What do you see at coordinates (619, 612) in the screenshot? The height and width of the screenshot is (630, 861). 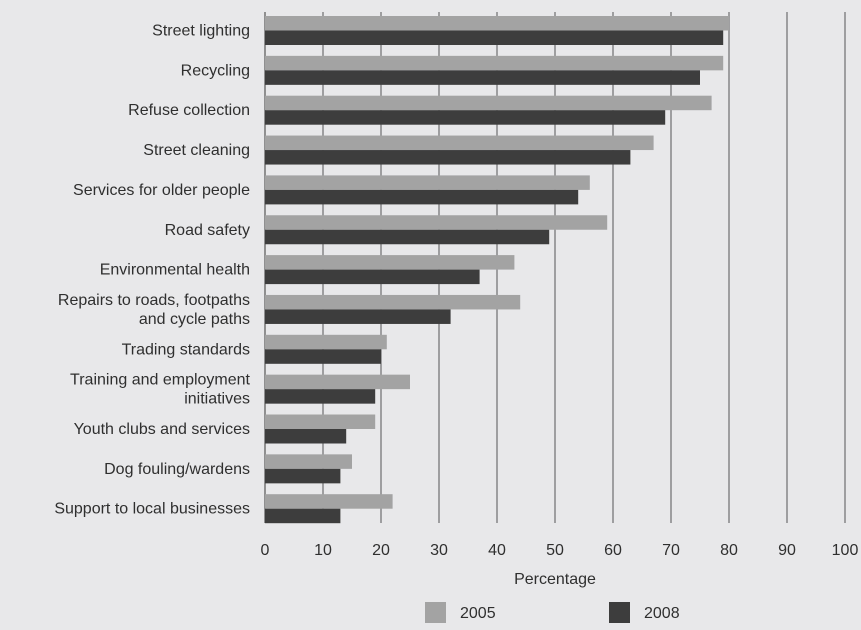 I see `legend-swatch-2008` at bounding box center [619, 612].